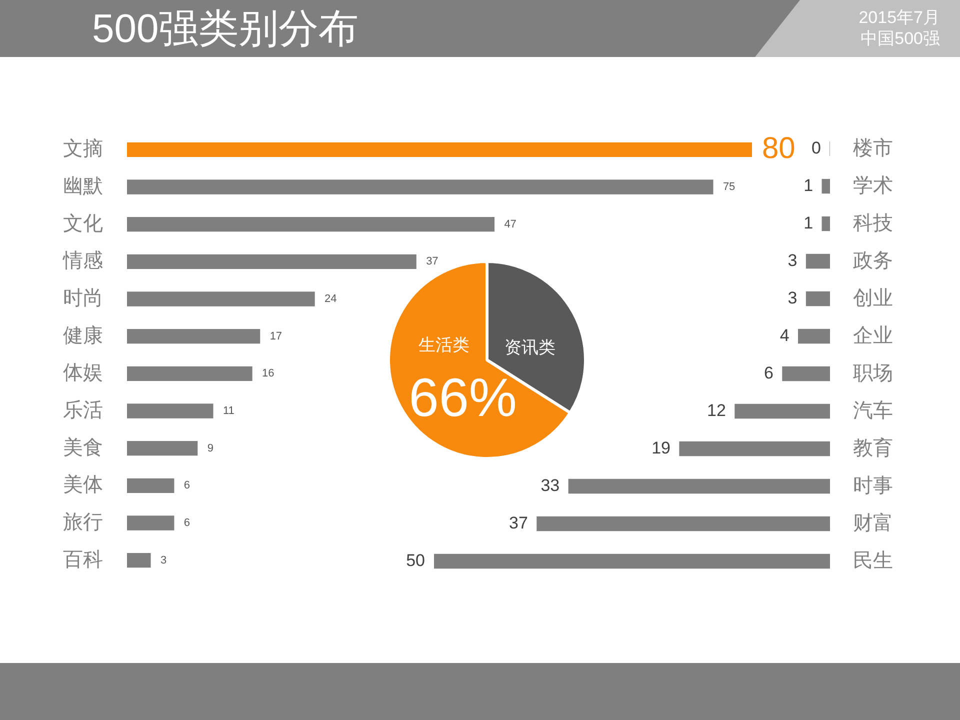  I want to click on y-tick-label: 民生, so click(873, 561).